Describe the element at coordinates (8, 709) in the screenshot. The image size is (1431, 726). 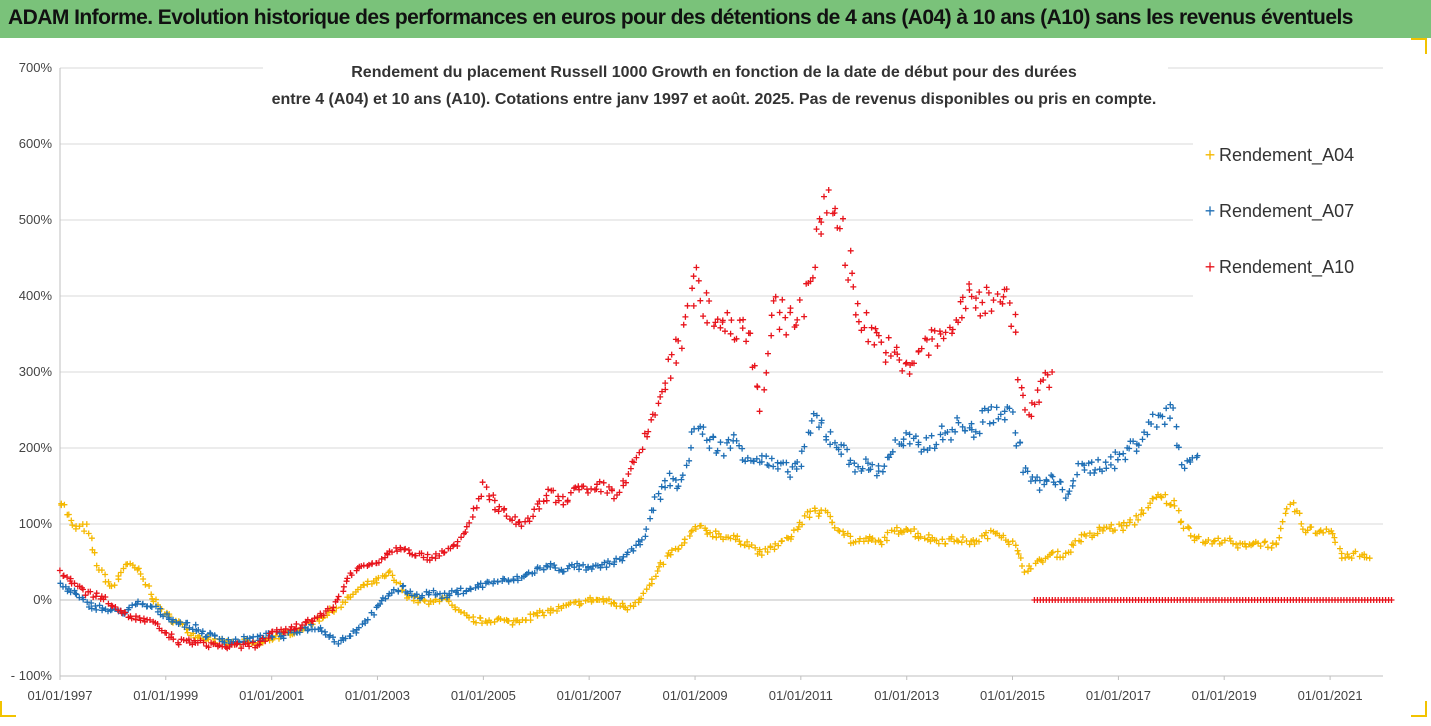
I see `frame-corner-bottom-left` at that location.